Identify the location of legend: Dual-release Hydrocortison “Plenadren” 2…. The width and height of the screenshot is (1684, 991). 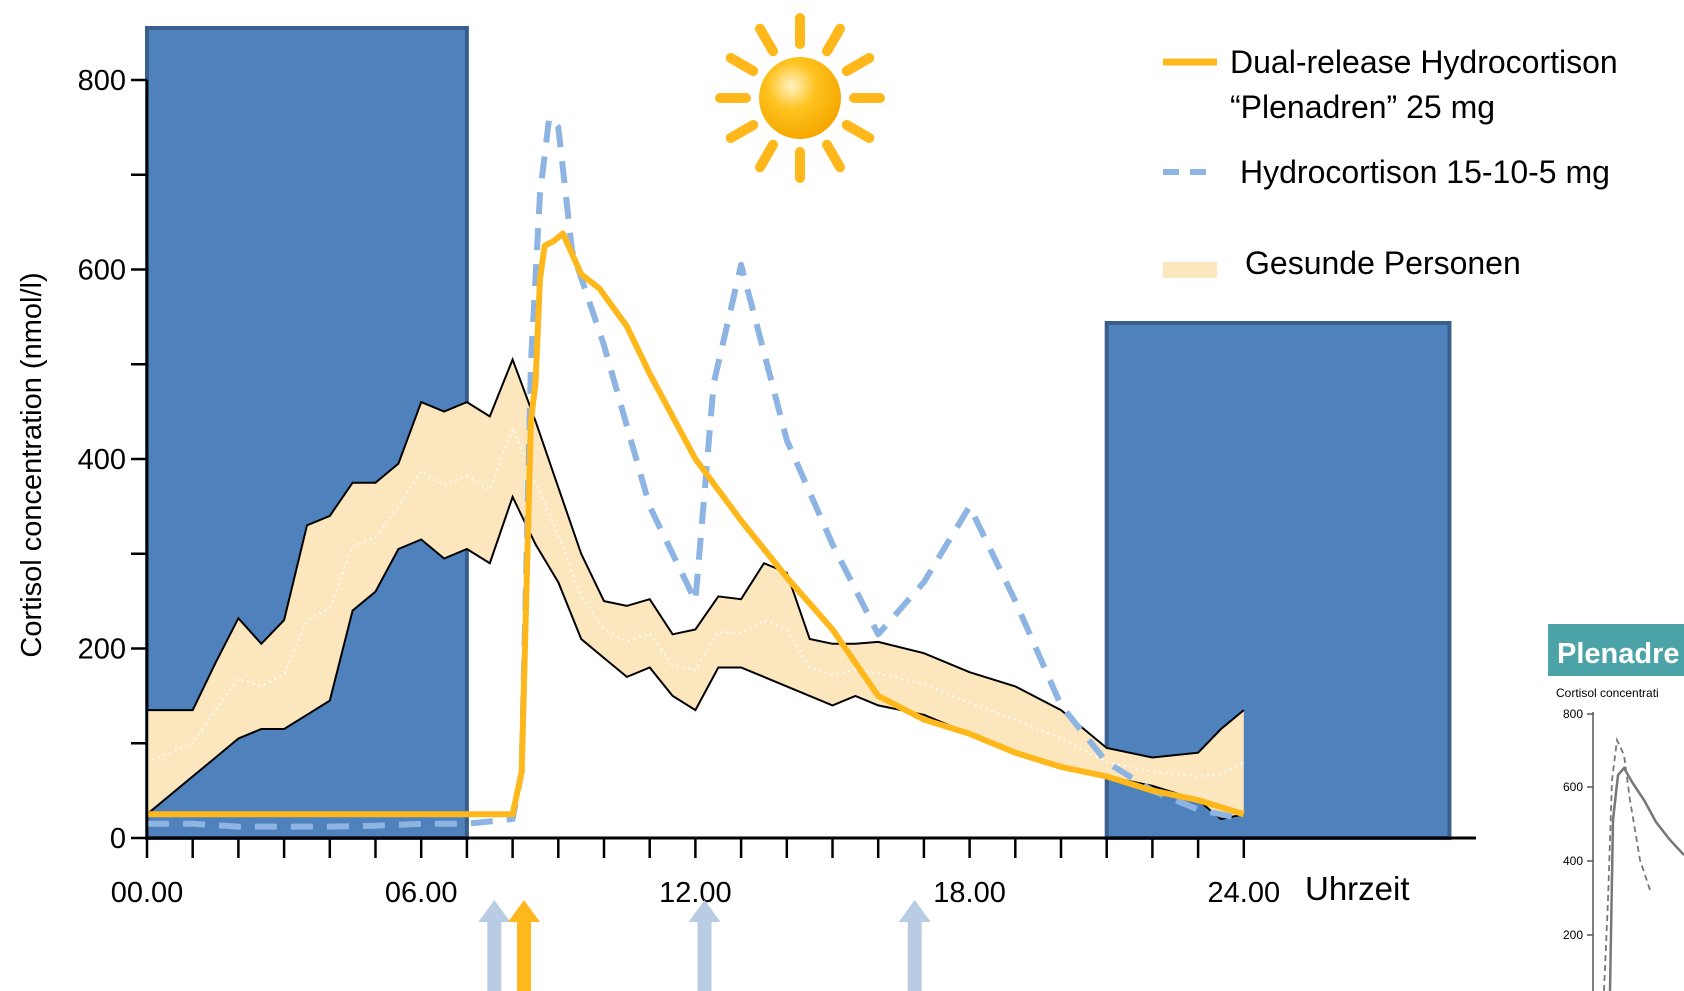
(1390, 162).